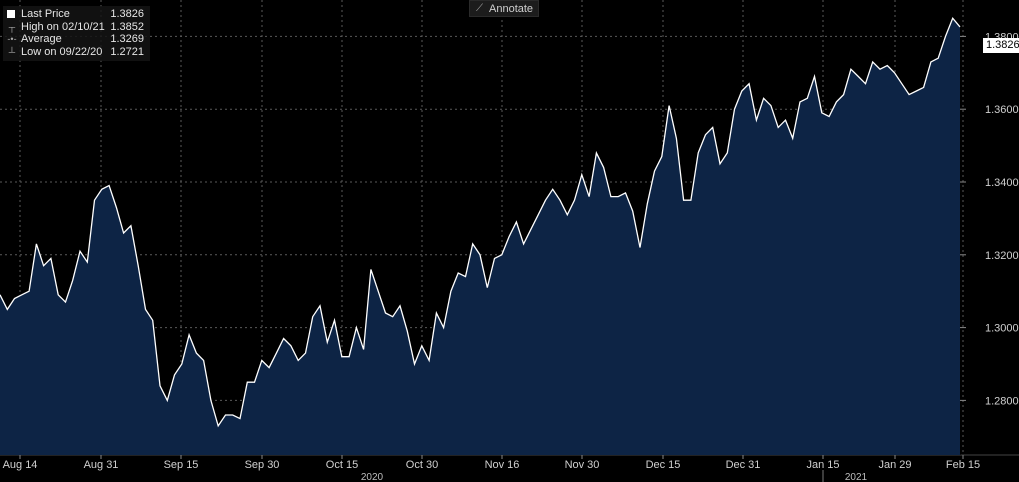 The height and width of the screenshot is (482, 1019). Describe the element at coordinates (12, 51) in the screenshot. I see `low-marker-icon: ┴` at that location.